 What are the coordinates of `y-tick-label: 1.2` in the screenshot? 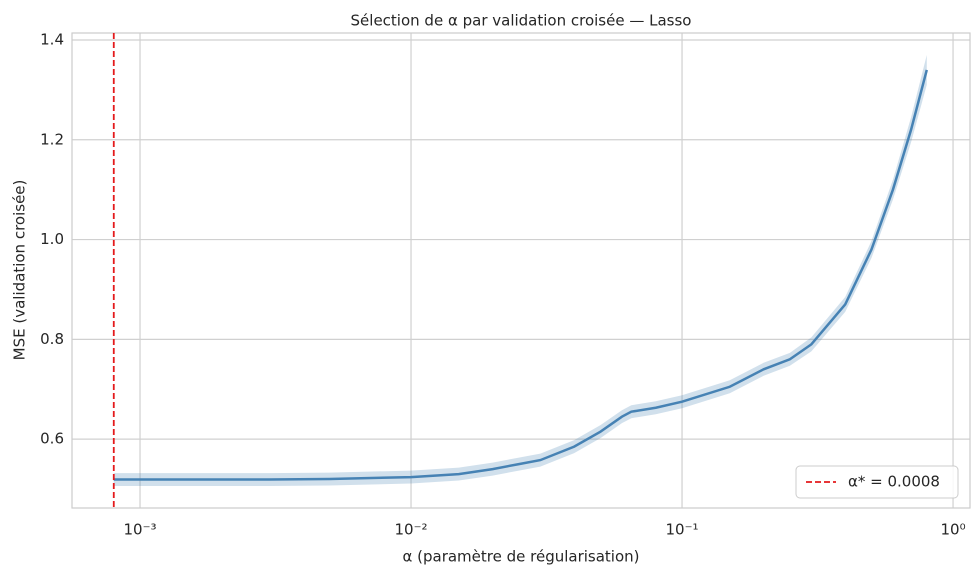 It's located at (52, 139).